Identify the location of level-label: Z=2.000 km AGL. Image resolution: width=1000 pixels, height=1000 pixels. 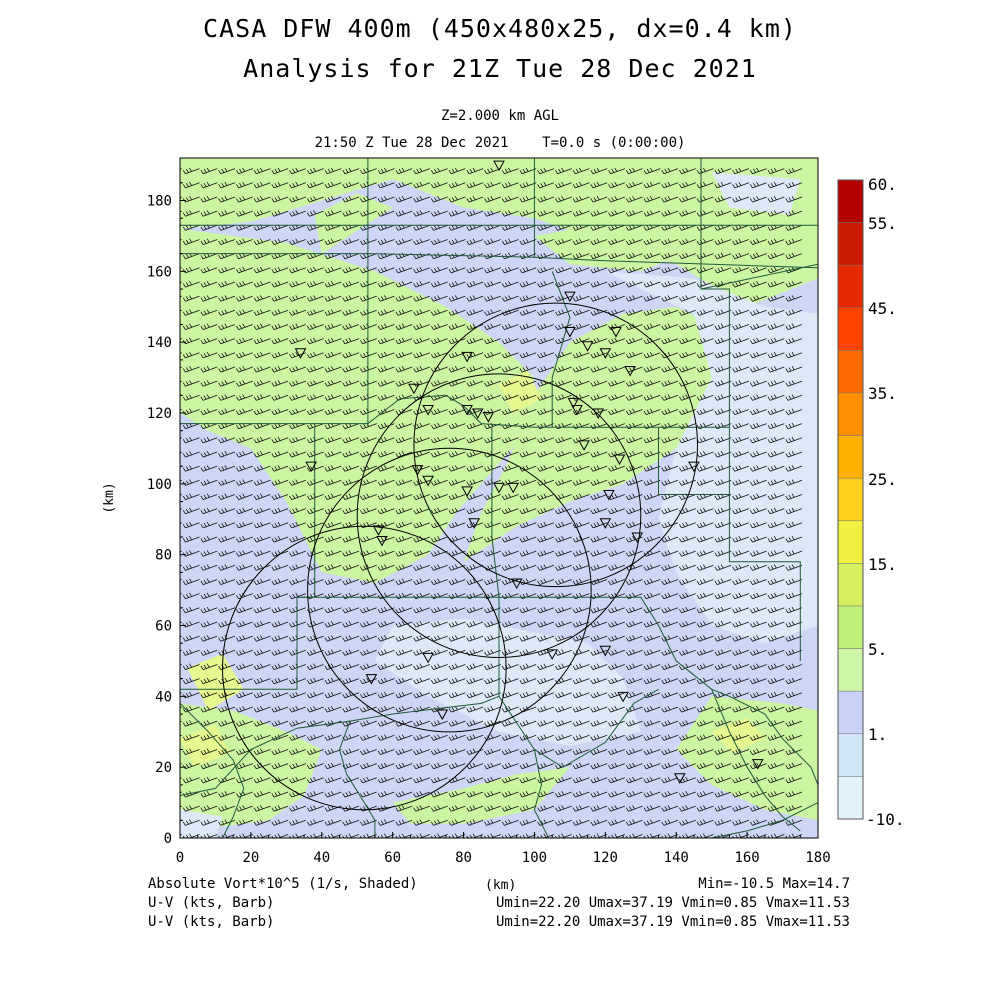
(499, 116).